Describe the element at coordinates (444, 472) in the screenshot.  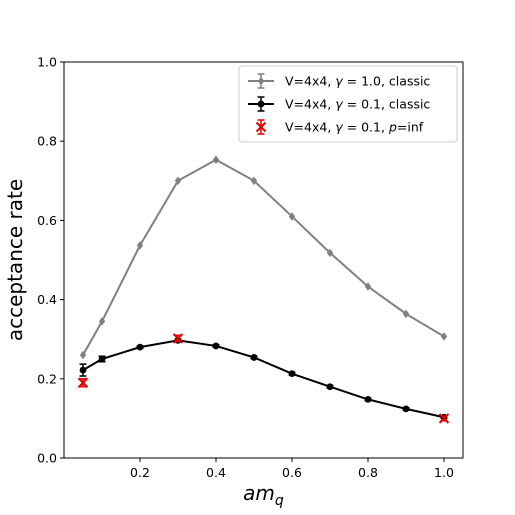
I see `x-tick-label: 1.0` at that location.